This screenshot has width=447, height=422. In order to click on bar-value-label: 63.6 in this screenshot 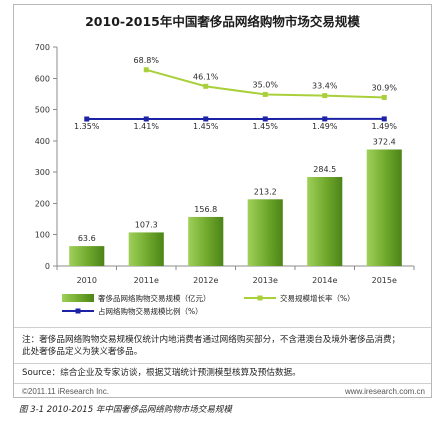, I will do `click(87, 238)`.